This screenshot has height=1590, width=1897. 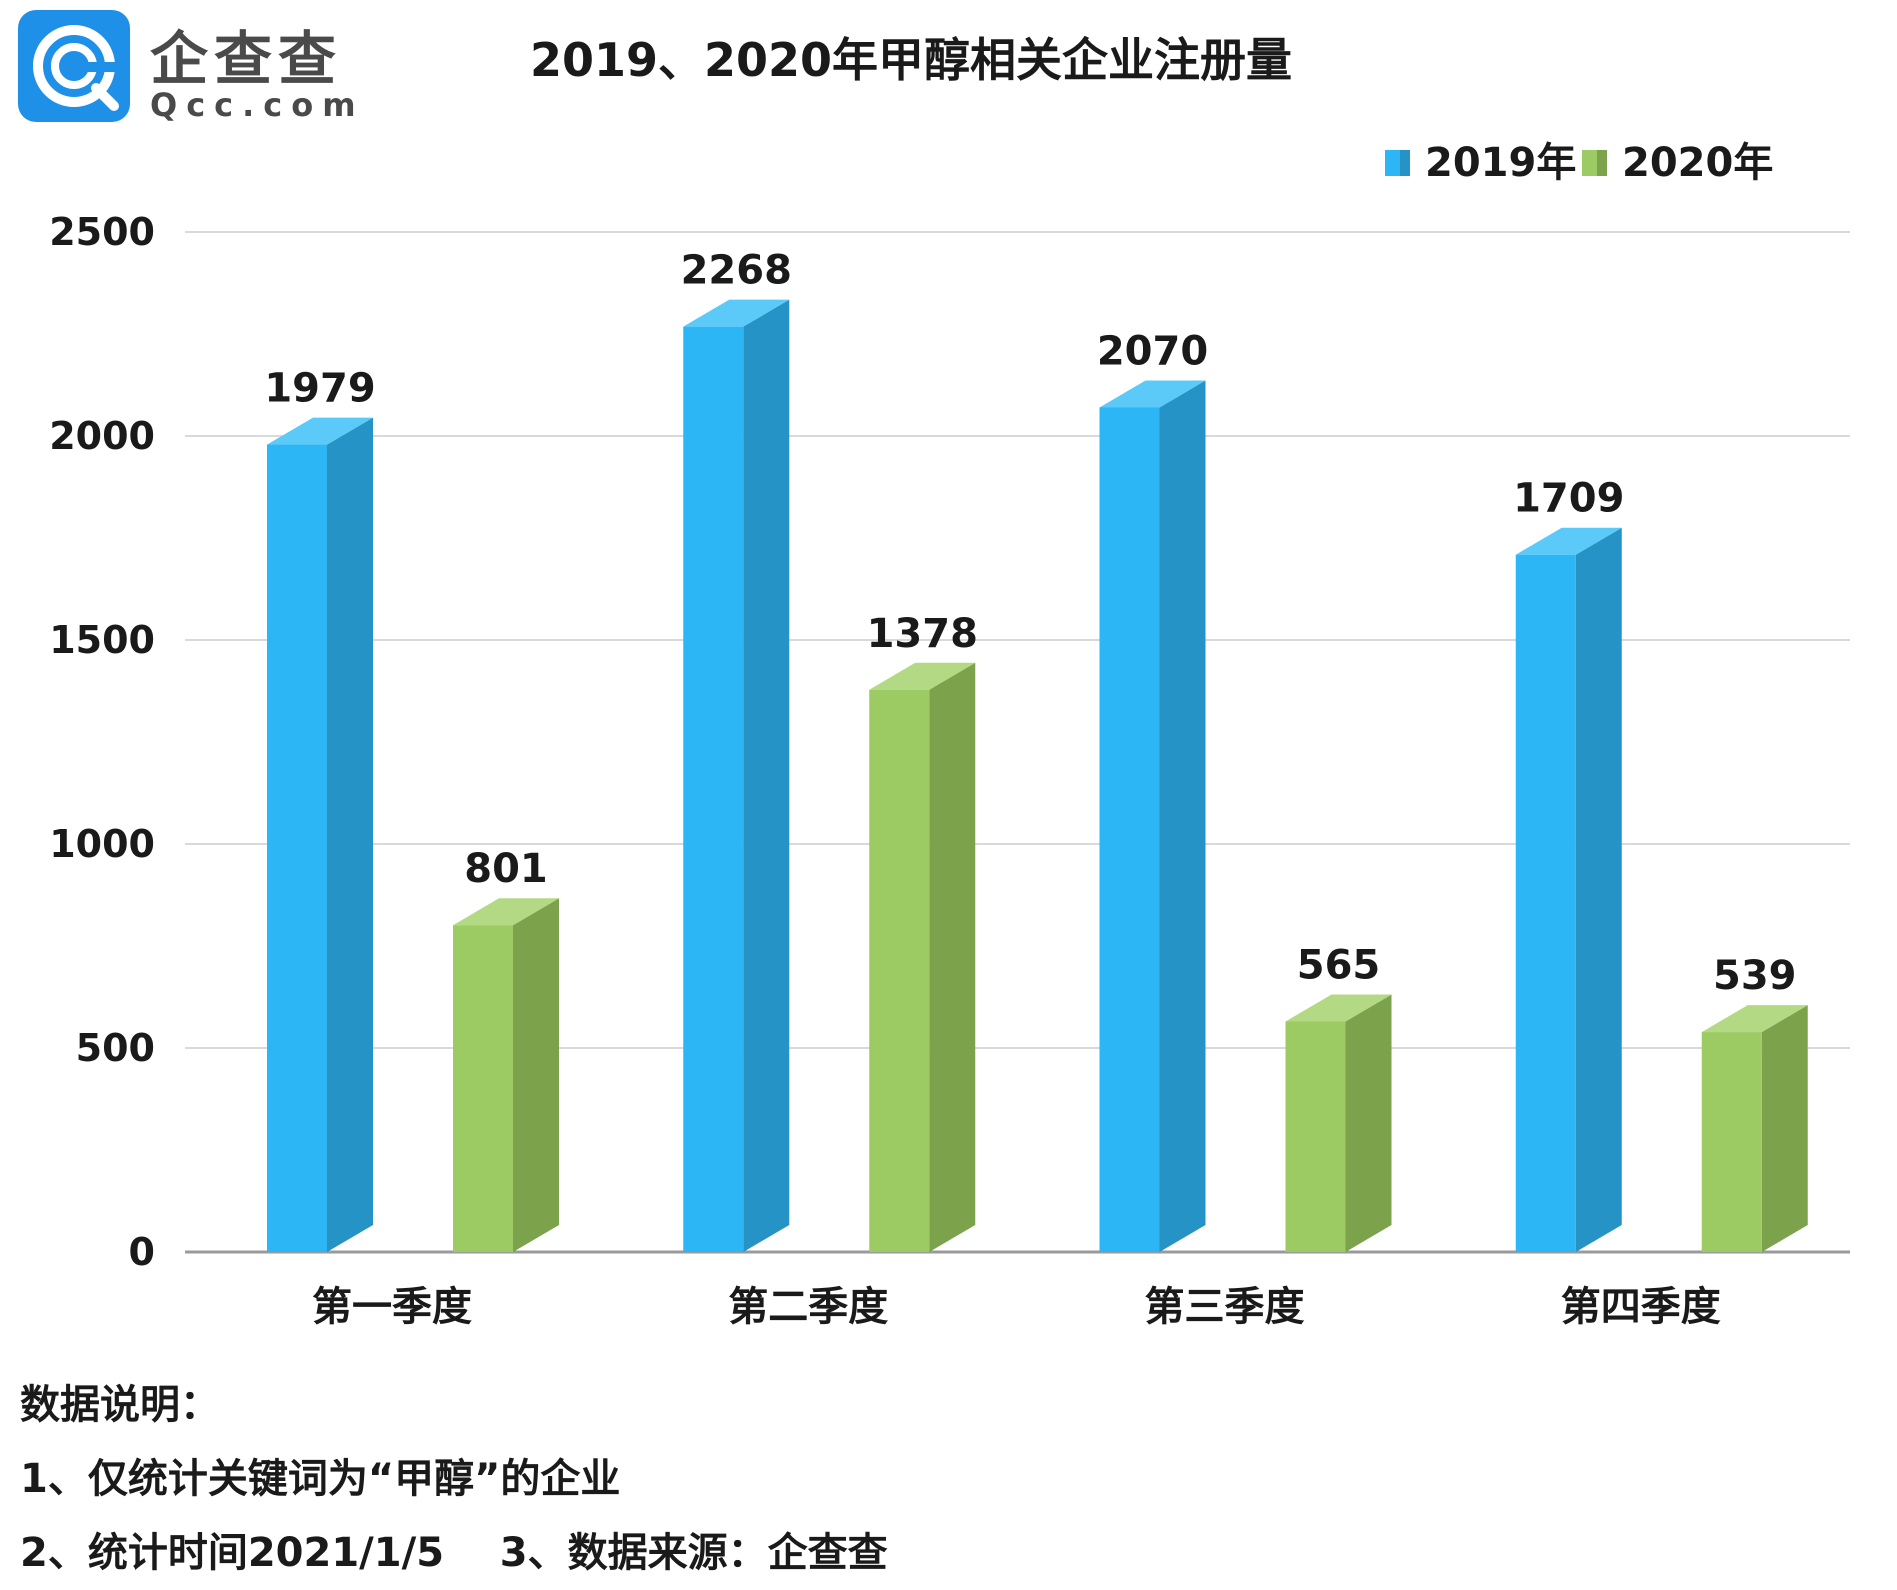 I want to click on logo-name: 企查查, so click(x=246, y=59).